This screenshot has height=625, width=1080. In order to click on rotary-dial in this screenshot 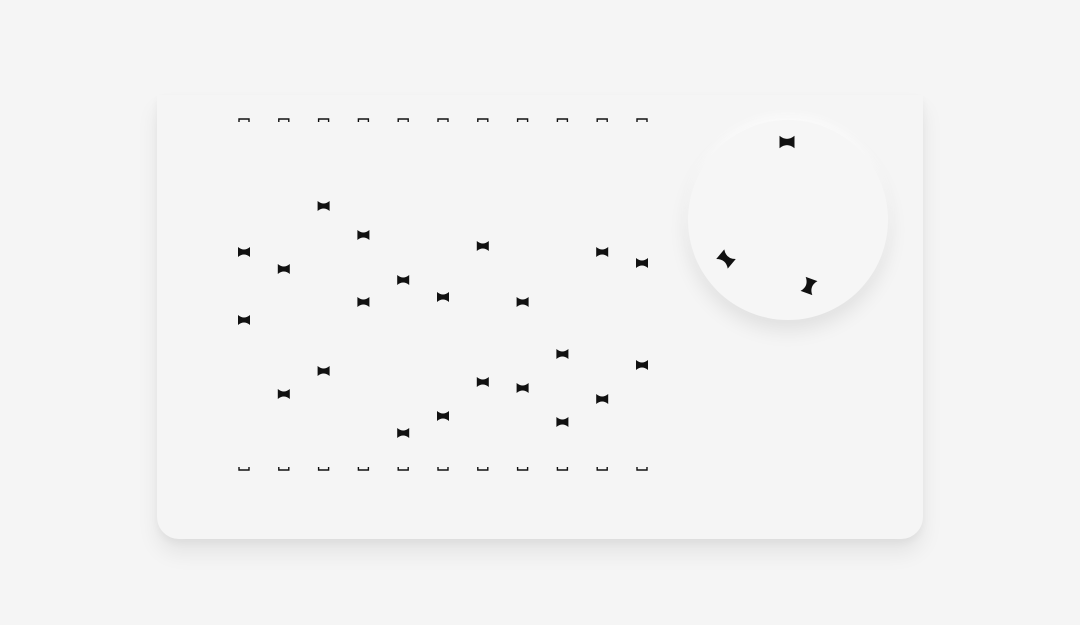, I will do `click(788, 220)`.